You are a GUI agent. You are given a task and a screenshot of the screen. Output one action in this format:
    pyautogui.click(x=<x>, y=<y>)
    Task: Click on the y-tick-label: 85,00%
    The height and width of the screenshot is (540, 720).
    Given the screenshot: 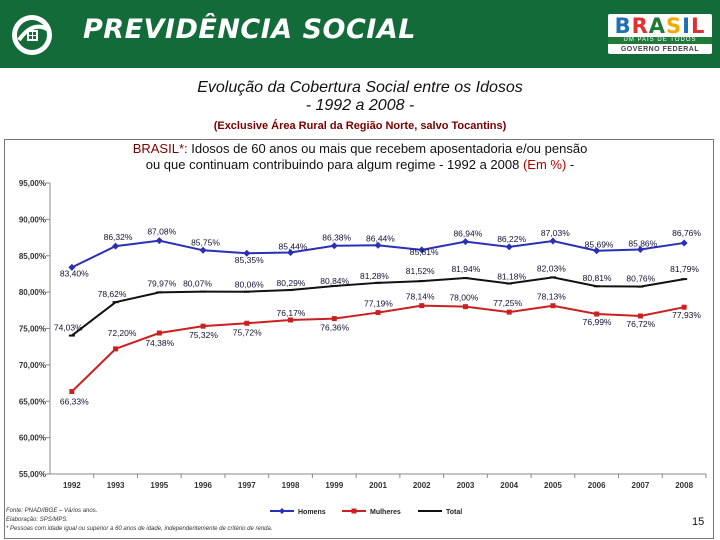 What is the action you would take?
    pyautogui.click(x=32, y=256)
    